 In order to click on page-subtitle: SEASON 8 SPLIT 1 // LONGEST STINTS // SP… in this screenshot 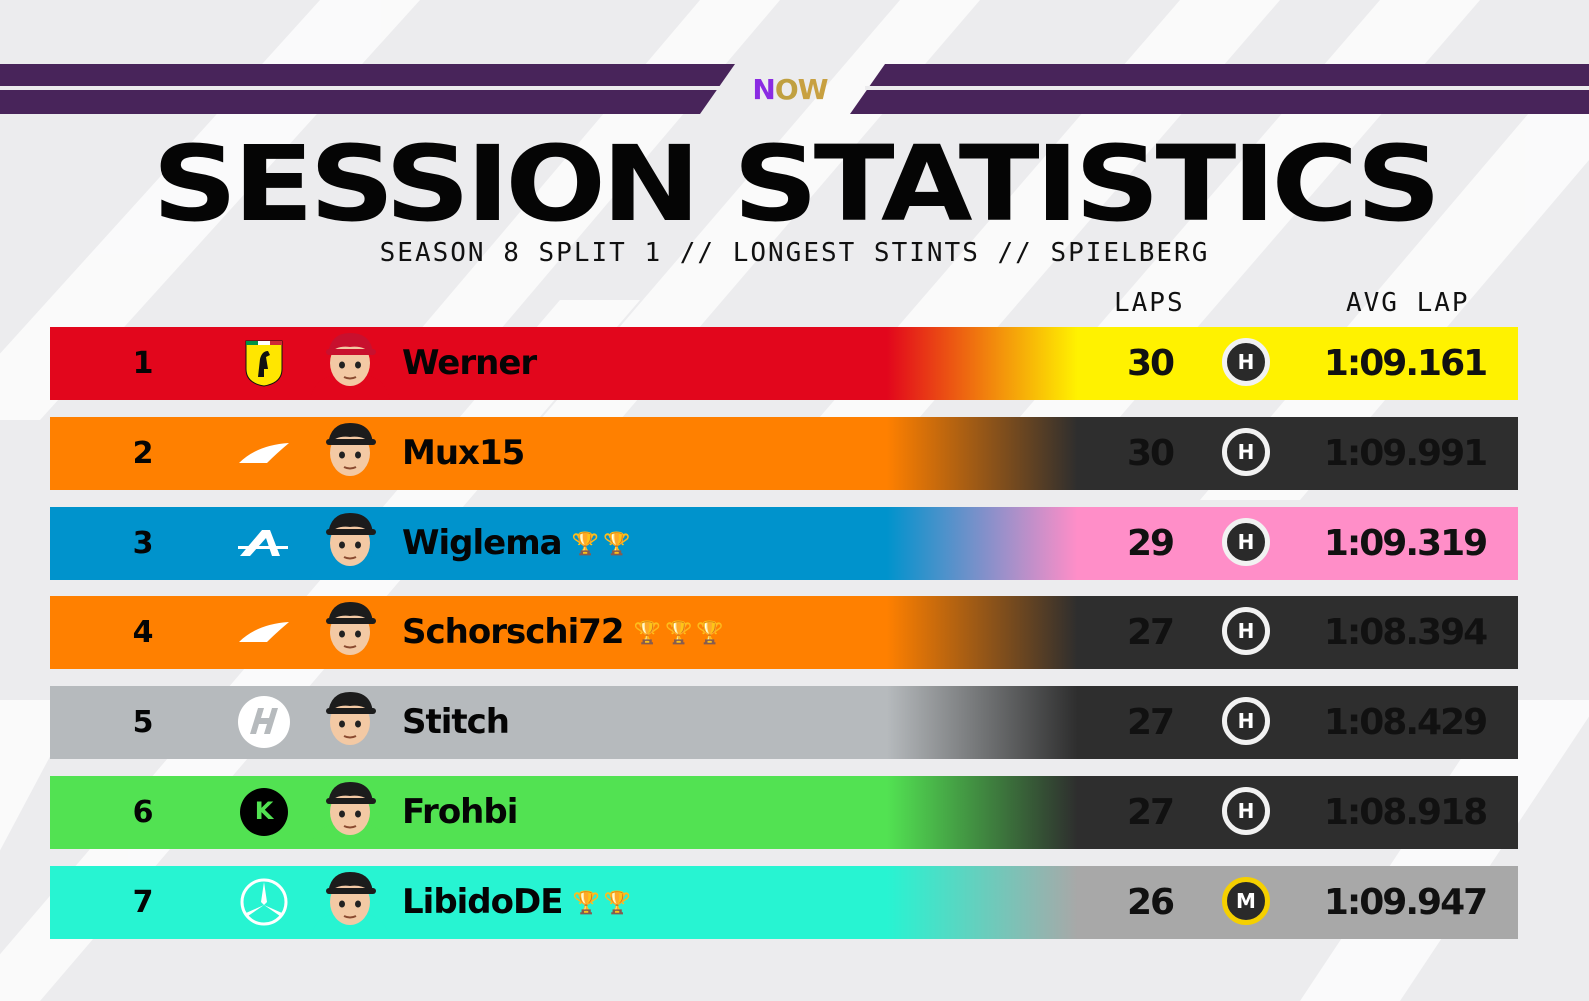, I will do `click(794, 253)`.